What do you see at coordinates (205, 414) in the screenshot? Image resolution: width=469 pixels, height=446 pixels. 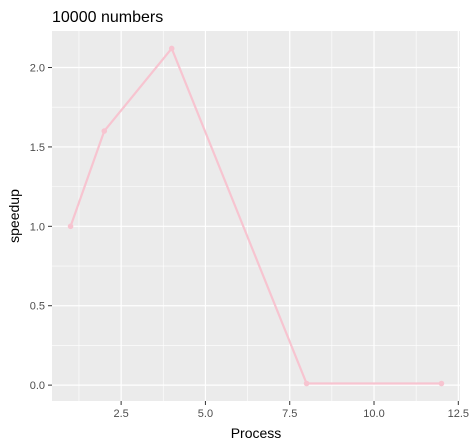 I see `x-tick-label: 5.0` at bounding box center [205, 414].